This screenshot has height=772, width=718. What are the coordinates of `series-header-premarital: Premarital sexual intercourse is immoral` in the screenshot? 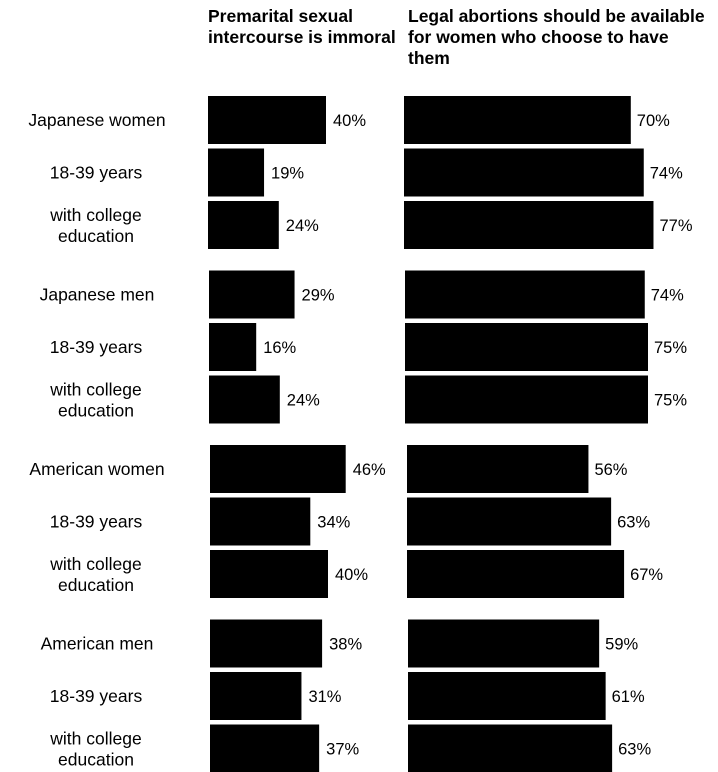 It's located at (302, 26).